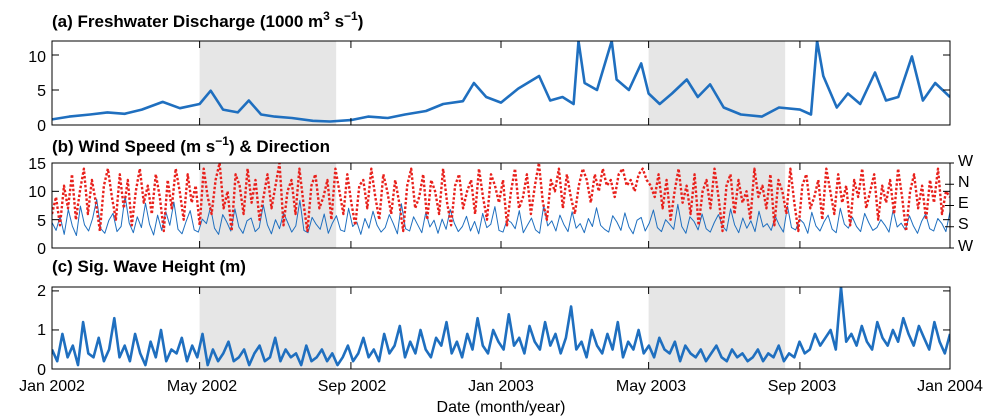 This screenshot has width=991, height=419. What do you see at coordinates (191, 145) in the screenshot?
I see `panel-b-title: (b) Wind Speed (m s−1) & Direction` at bounding box center [191, 145].